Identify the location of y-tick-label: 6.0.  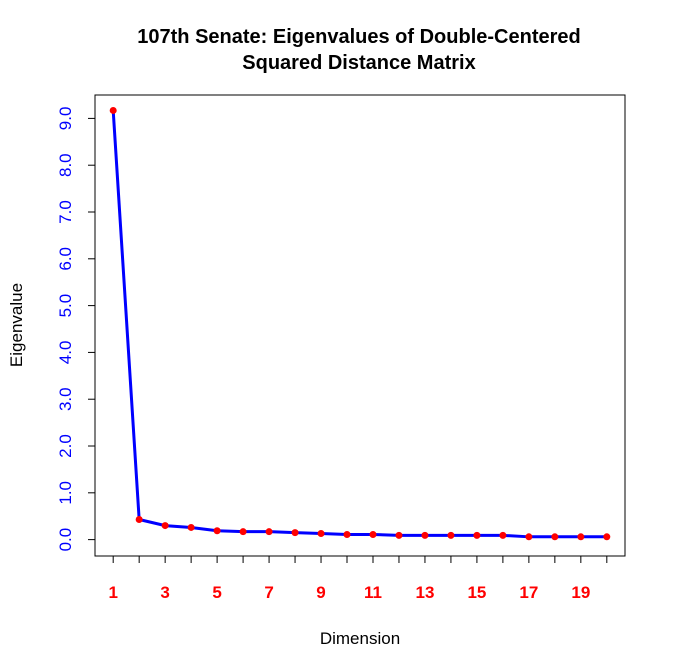
(65, 259).